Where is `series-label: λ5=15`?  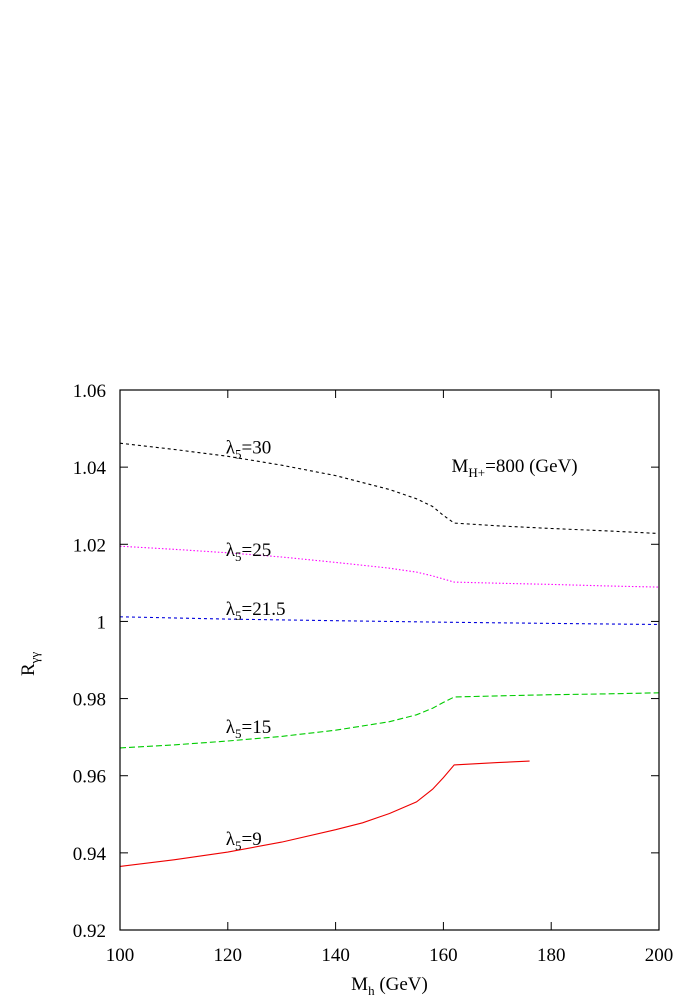
series-label: λ5=15 is located at coordinates (248, 729).